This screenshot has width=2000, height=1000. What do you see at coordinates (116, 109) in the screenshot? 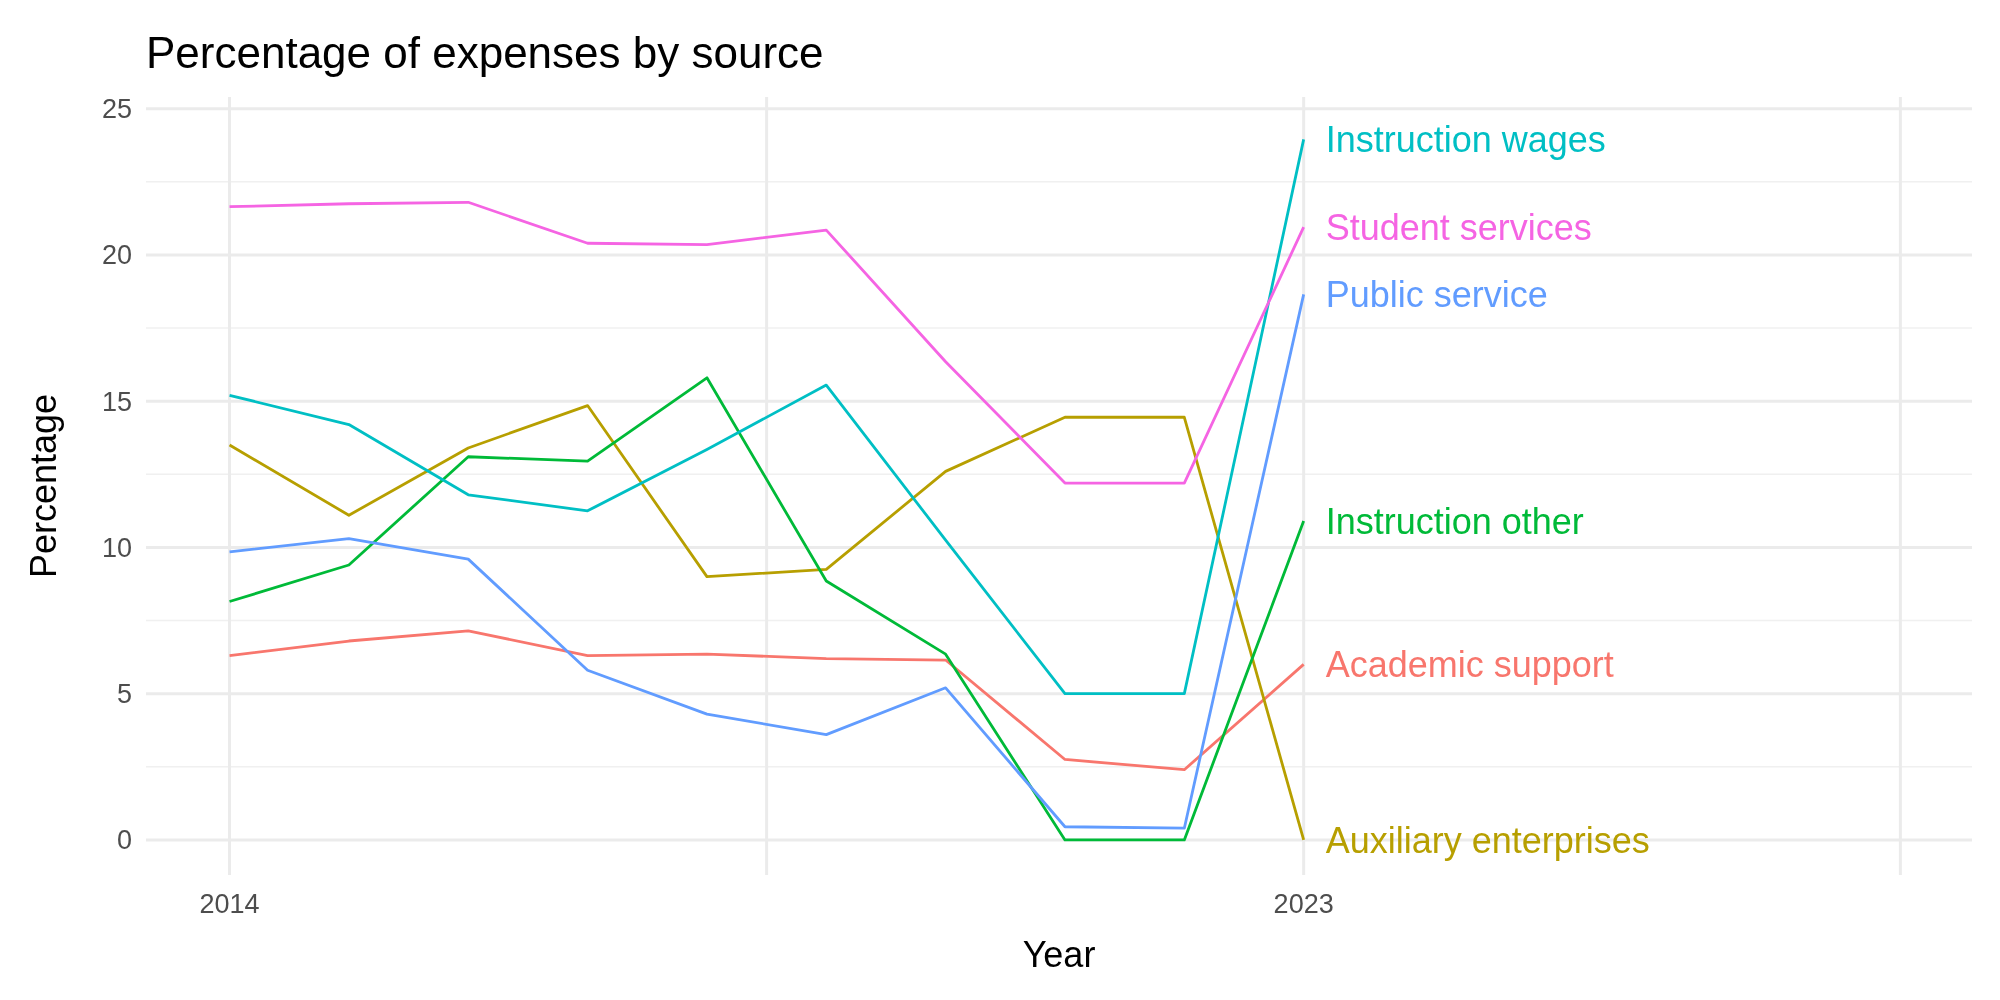
I see `y-tick-label: 25` at bounding box center [116, 109].